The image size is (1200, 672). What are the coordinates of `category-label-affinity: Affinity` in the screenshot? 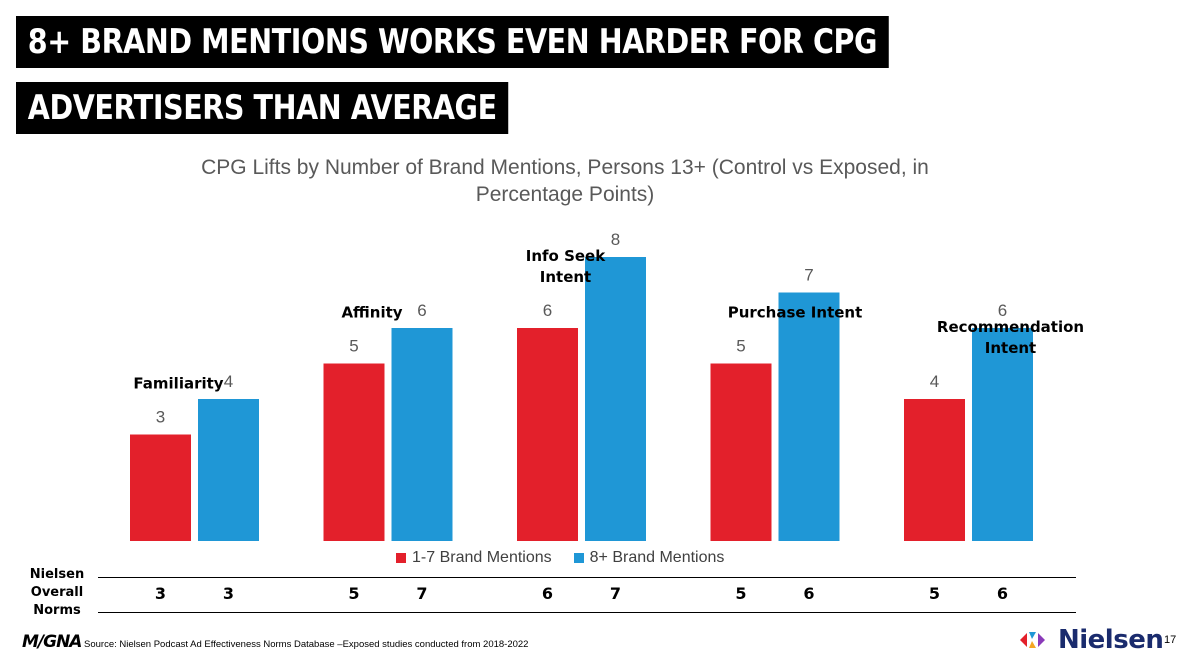 It's located at (371, 313).